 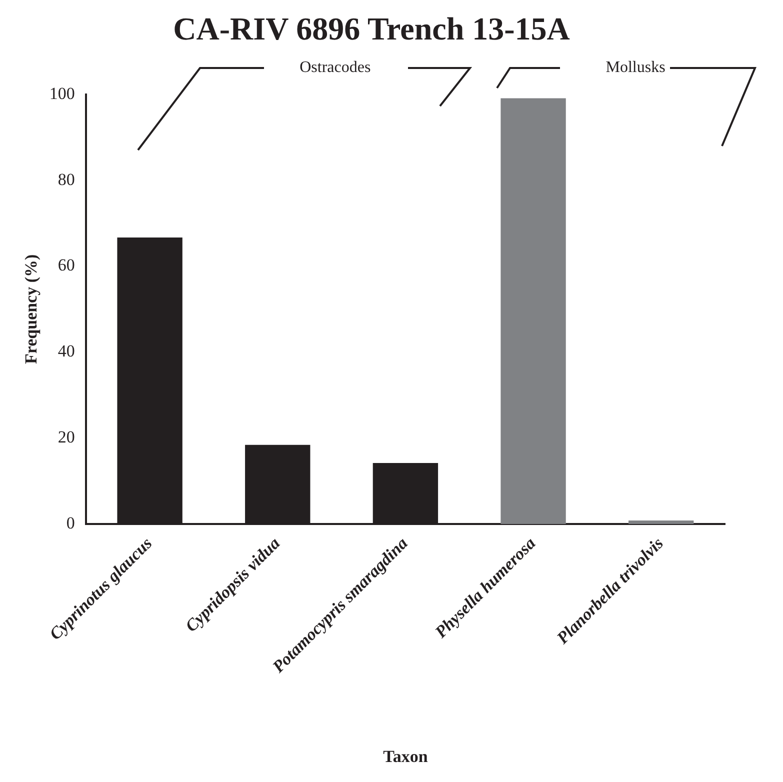 What do you see at coordinates (31, 309) in the screenshot?
I see `y-axis-title: Frequency (%)` at bounding box center [31, 309].